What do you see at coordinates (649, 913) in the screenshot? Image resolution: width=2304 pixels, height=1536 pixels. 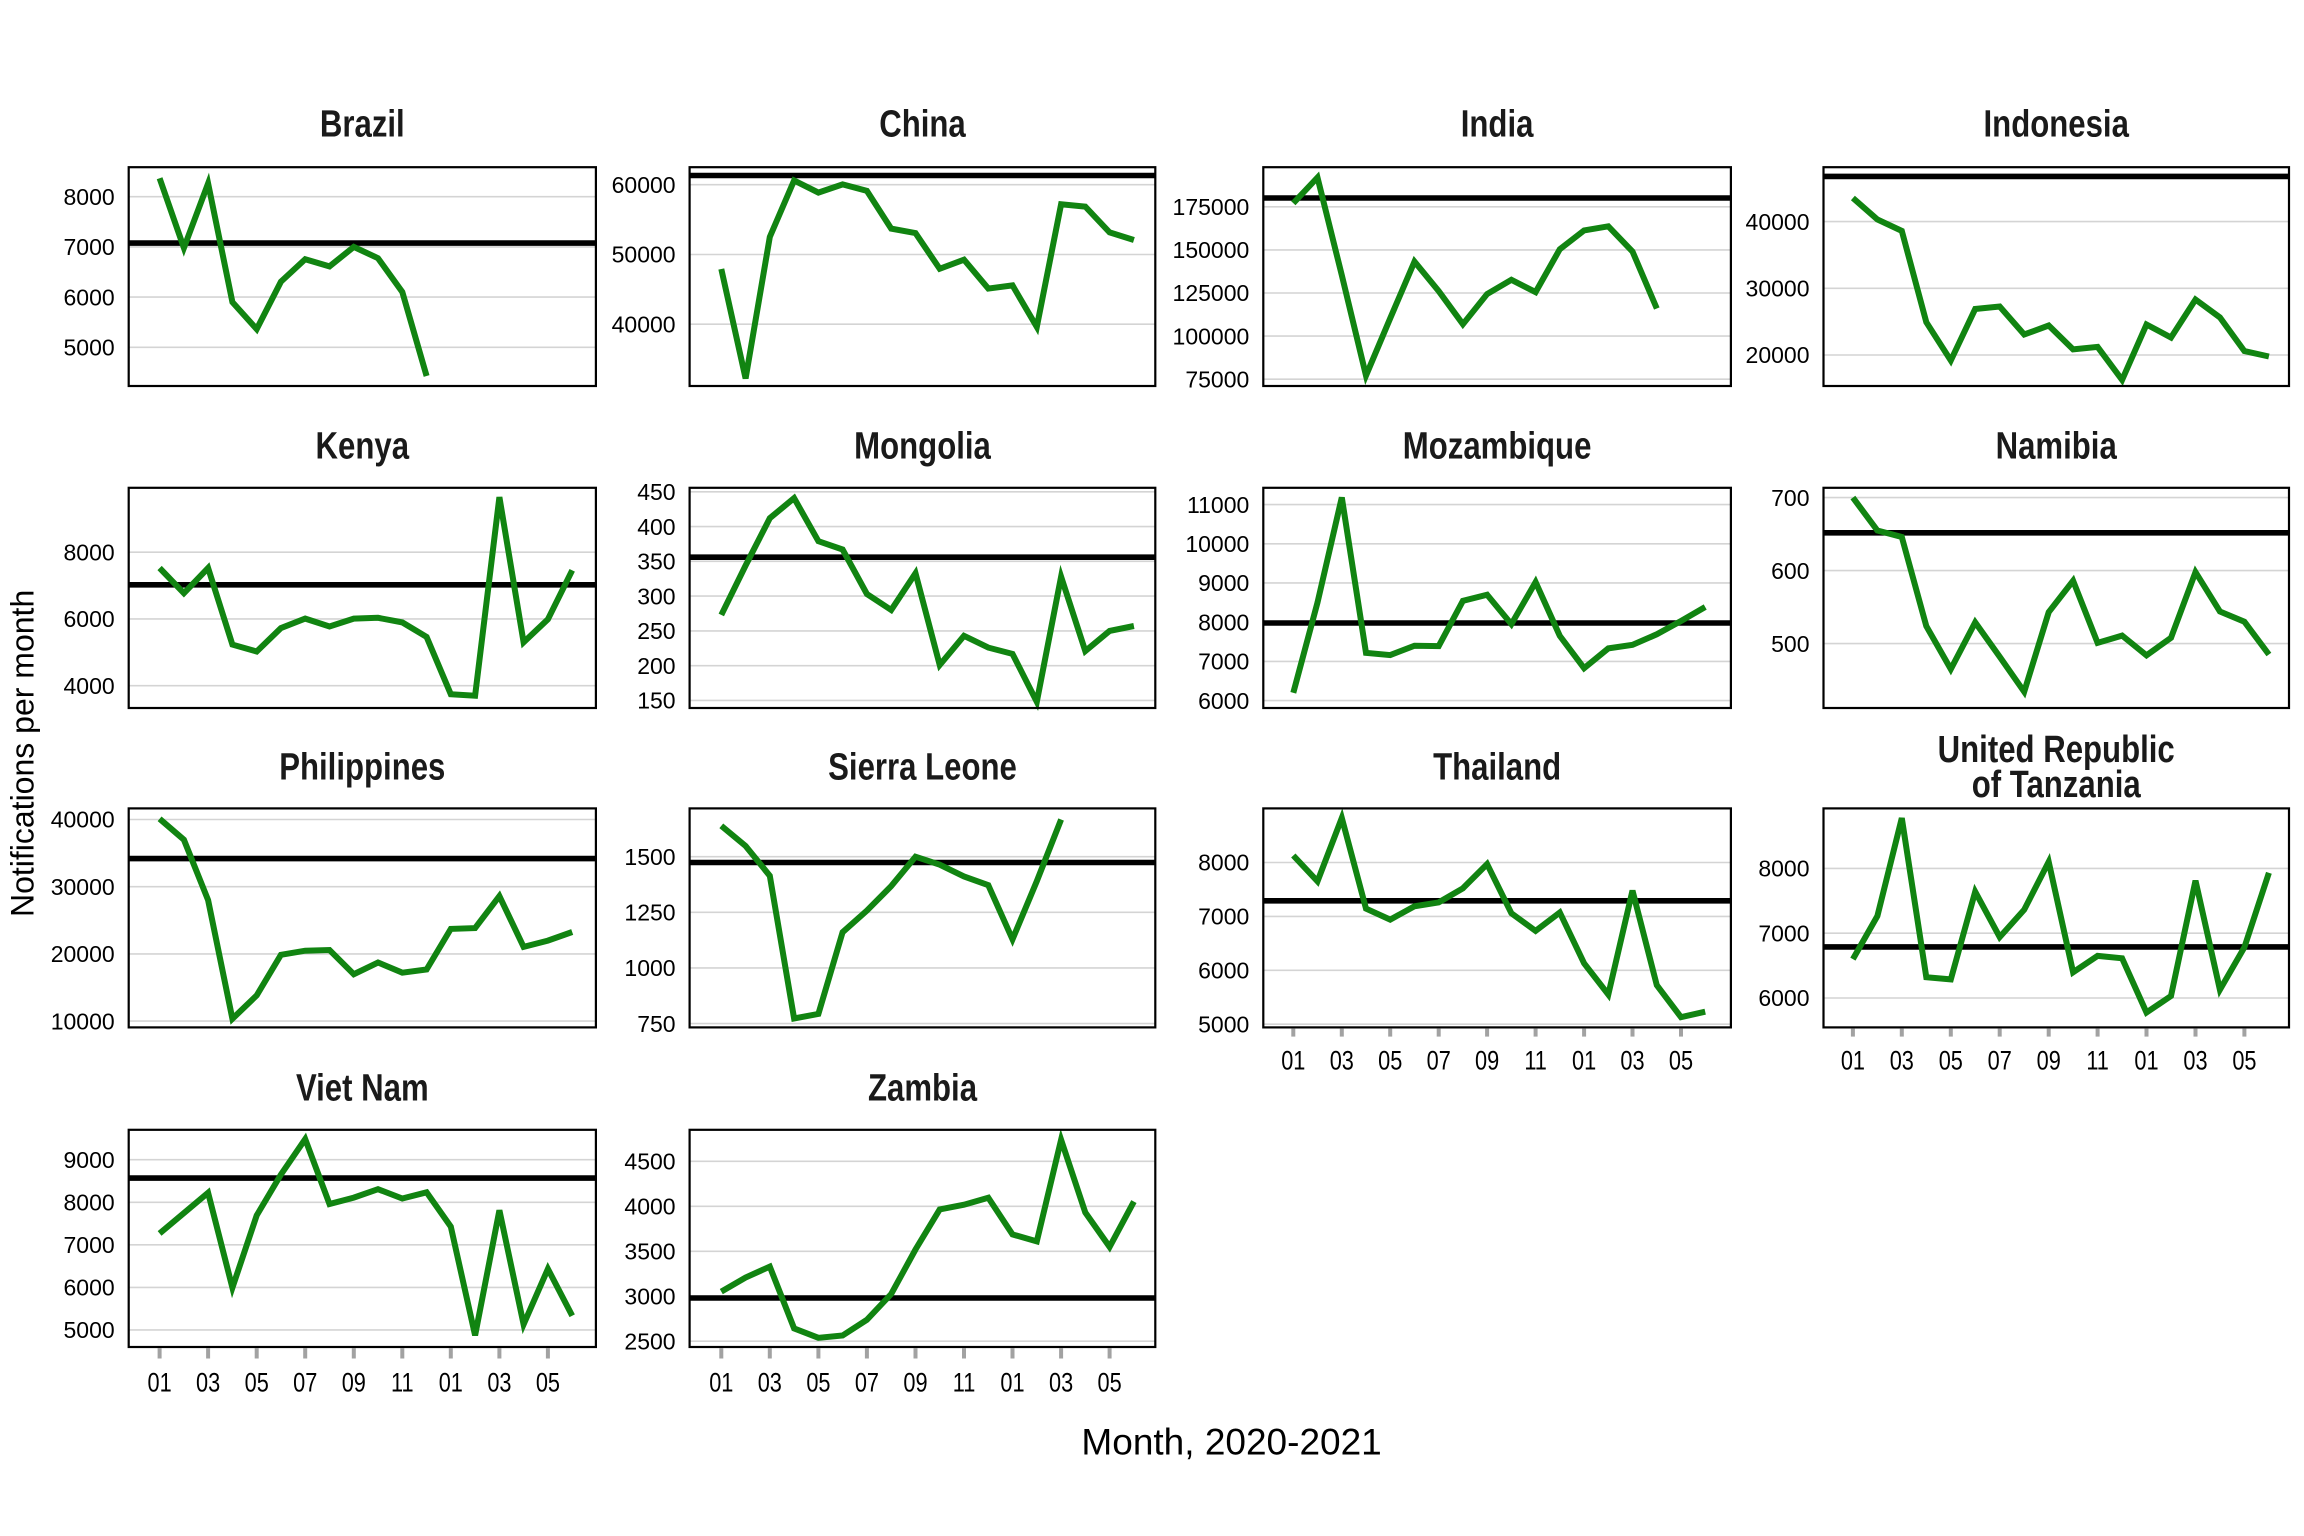 I see `svg-text: 1250` at bounding box center [649, 913].